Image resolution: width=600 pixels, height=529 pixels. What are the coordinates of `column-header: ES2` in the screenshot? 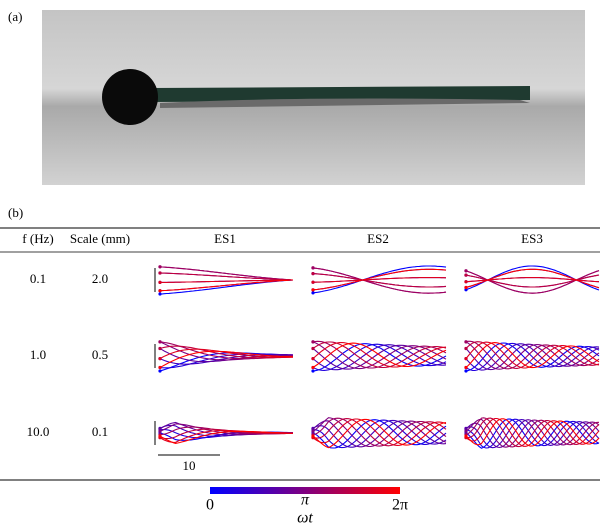 It's located at (378, 238).